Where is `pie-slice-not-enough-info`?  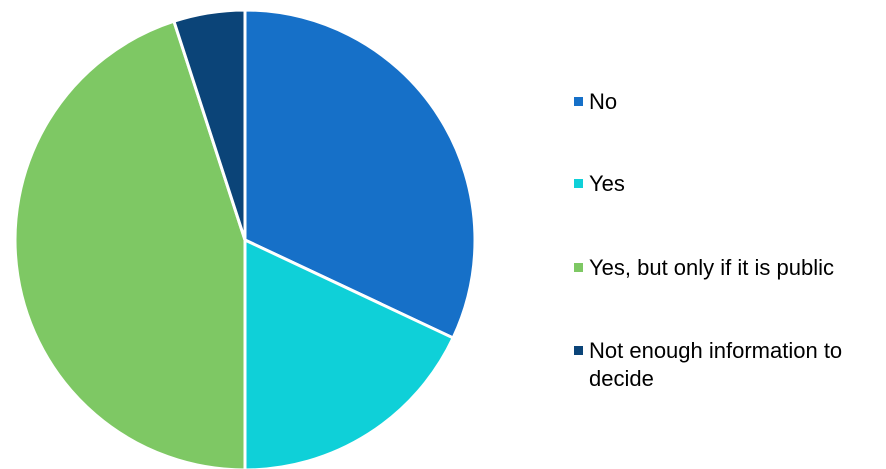
pie-slice-not-enough-info is located at coordinates (209, 125).